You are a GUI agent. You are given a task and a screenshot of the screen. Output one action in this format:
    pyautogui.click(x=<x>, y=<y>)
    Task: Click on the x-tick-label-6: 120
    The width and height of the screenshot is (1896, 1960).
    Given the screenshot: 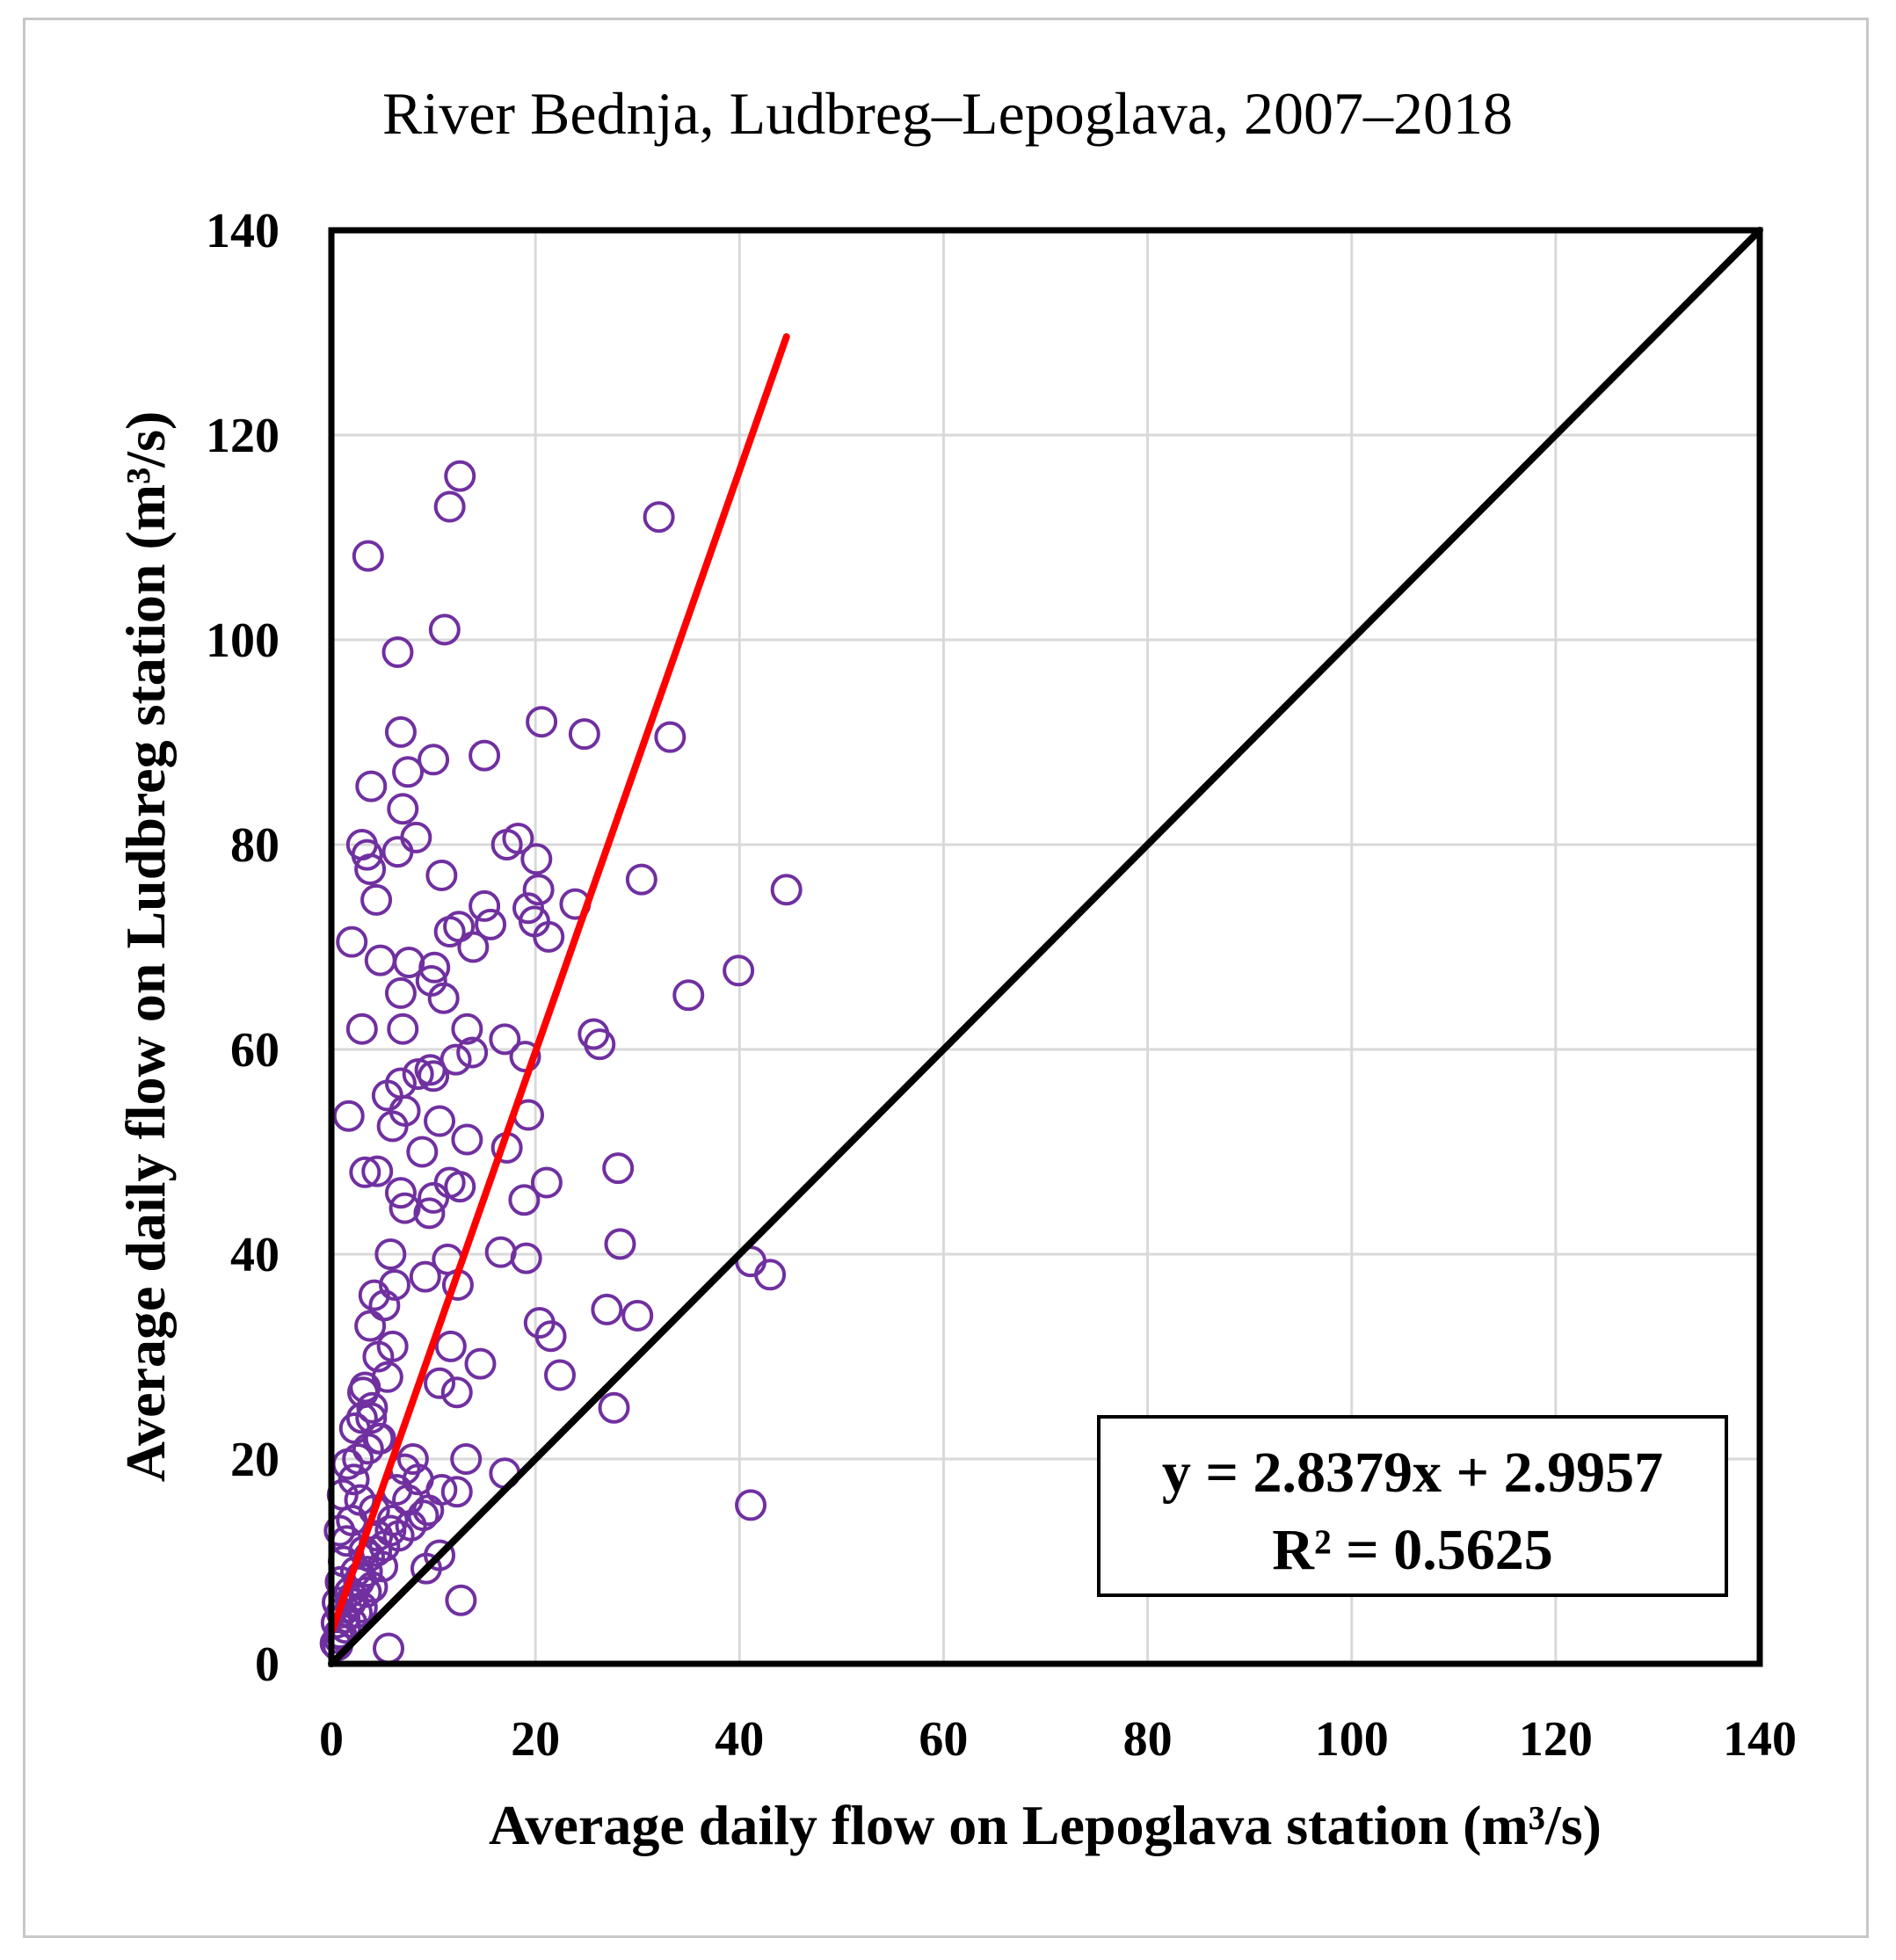 What is the action you would take?
    pyautogui.click(x=1556, y=1739)
    